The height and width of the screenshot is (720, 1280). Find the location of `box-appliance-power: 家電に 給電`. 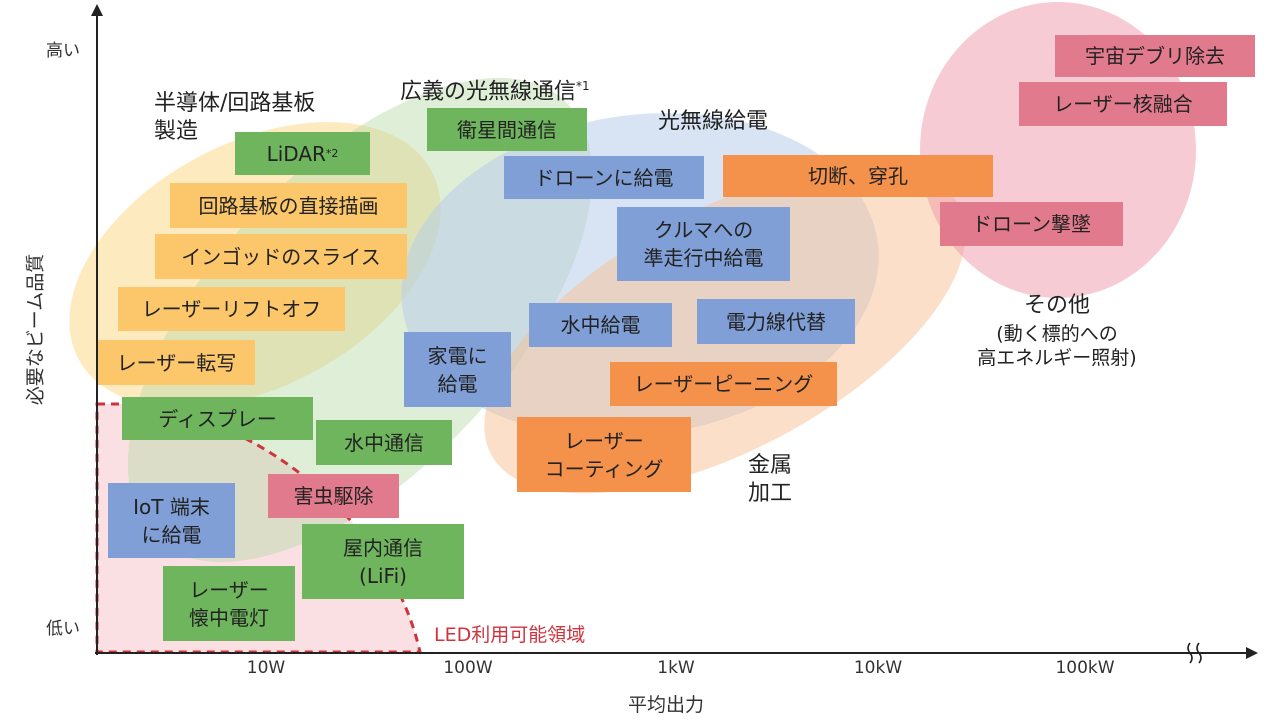

box-appliance-power: 家電に 給電 is located at coordinates (457, 369).